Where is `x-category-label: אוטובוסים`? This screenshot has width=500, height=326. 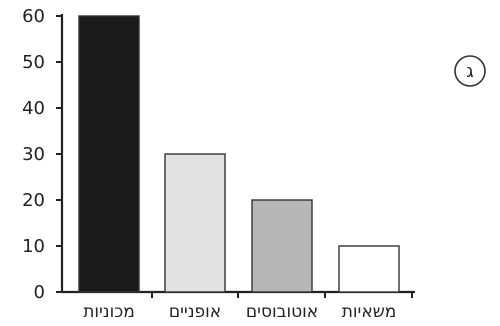 x-category-label: אוטובוסים is located at coordinates (282, 312).